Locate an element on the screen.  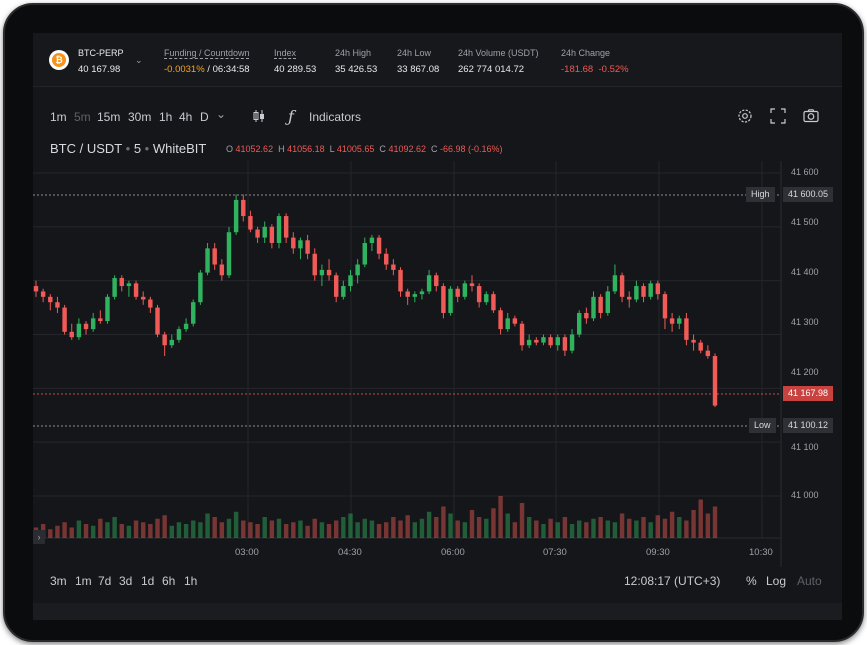
high-line-value: 41 600.05 is located at coordinates (808, 194).